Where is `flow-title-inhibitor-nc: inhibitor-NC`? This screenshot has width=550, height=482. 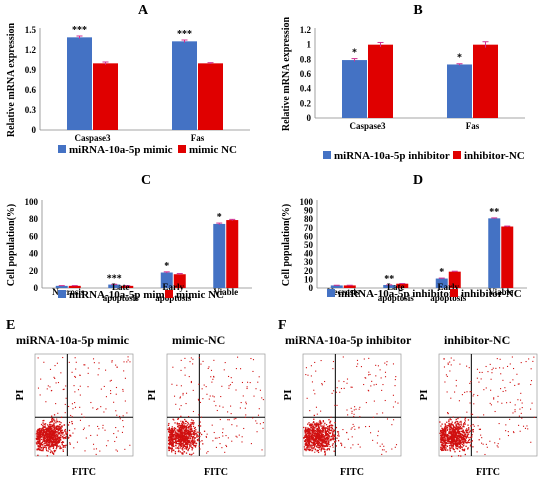 flow-title-inhibitor-nc: inhibitor-NC is located at coordinates (477, 340).